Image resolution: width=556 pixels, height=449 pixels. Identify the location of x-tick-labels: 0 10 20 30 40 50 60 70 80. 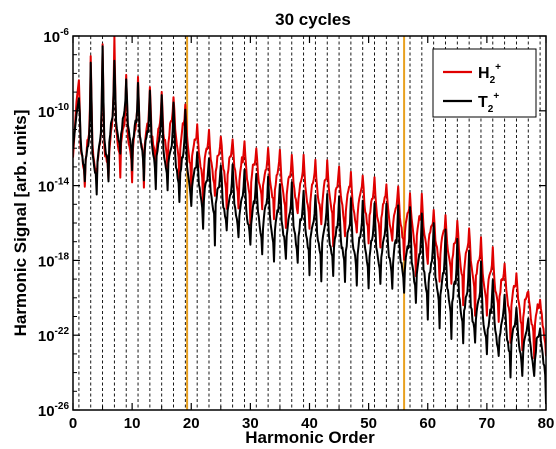
(312, 423).